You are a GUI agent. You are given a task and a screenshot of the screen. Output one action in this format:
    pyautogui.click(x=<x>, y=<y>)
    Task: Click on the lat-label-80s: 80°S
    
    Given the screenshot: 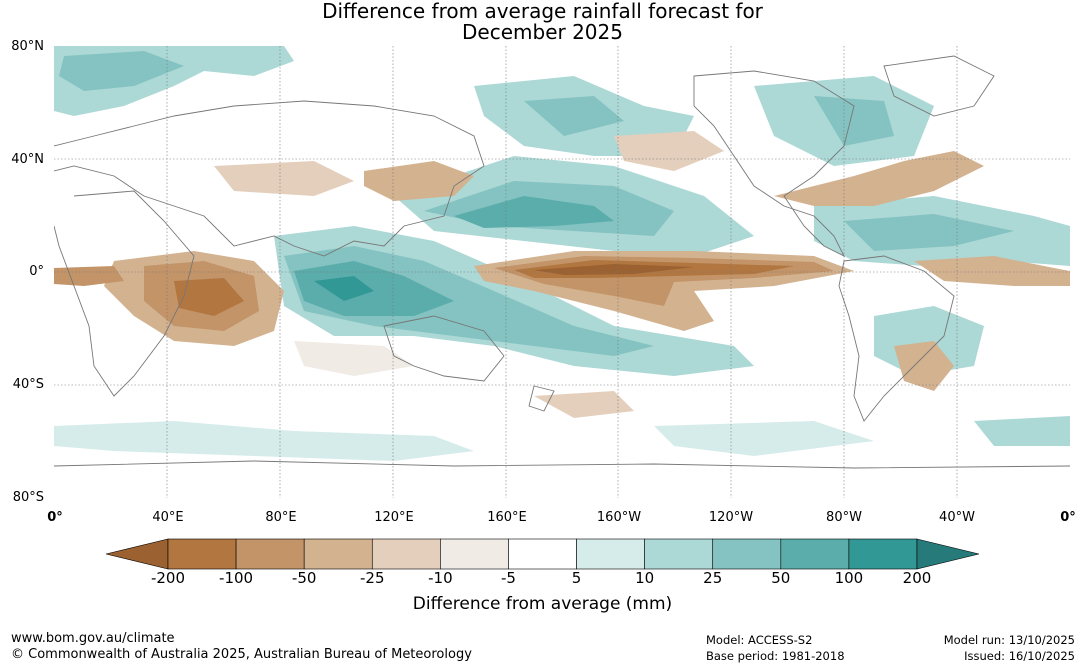 What is the action you would take?
    pyautogui.click(x=28, y=497)
    